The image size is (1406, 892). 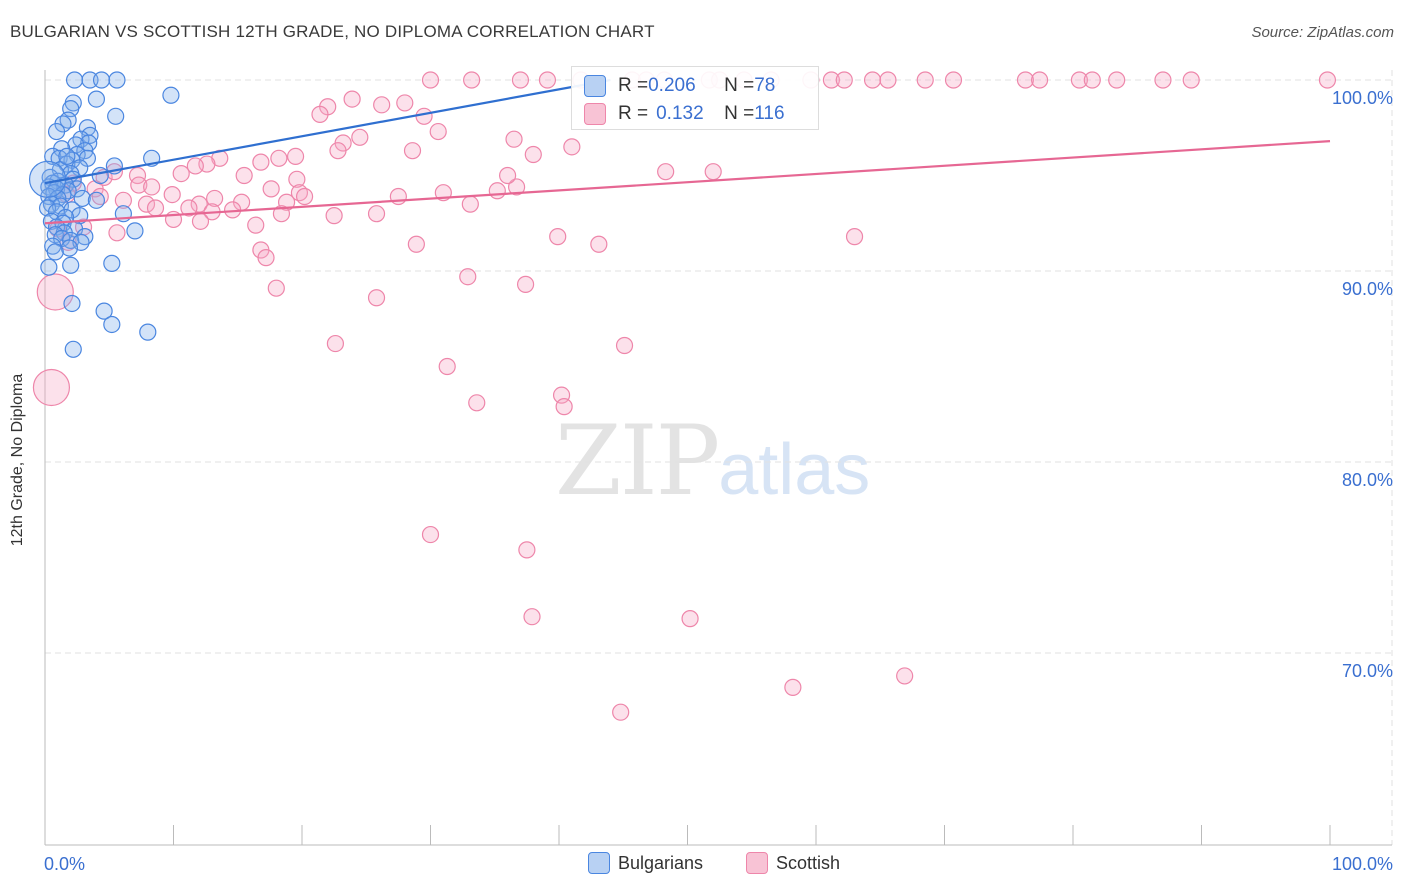 I want to click on legend-item-bulgarians: Bulgarians, so click(x=645, y=863).